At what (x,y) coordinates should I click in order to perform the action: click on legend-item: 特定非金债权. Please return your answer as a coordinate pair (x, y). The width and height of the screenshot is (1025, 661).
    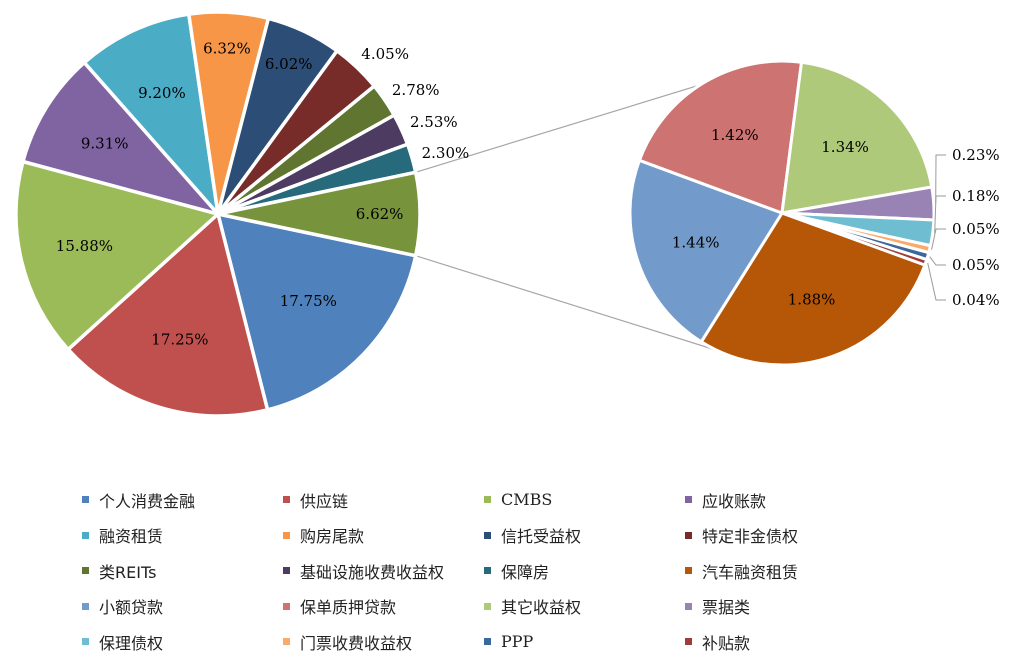
    Looking at the image, I should click on (785, 535).